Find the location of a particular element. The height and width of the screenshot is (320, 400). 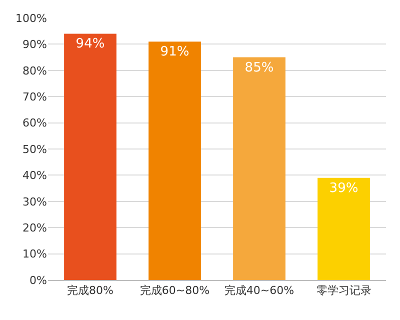

data-label: 94% is located at coordinates (90, 44).